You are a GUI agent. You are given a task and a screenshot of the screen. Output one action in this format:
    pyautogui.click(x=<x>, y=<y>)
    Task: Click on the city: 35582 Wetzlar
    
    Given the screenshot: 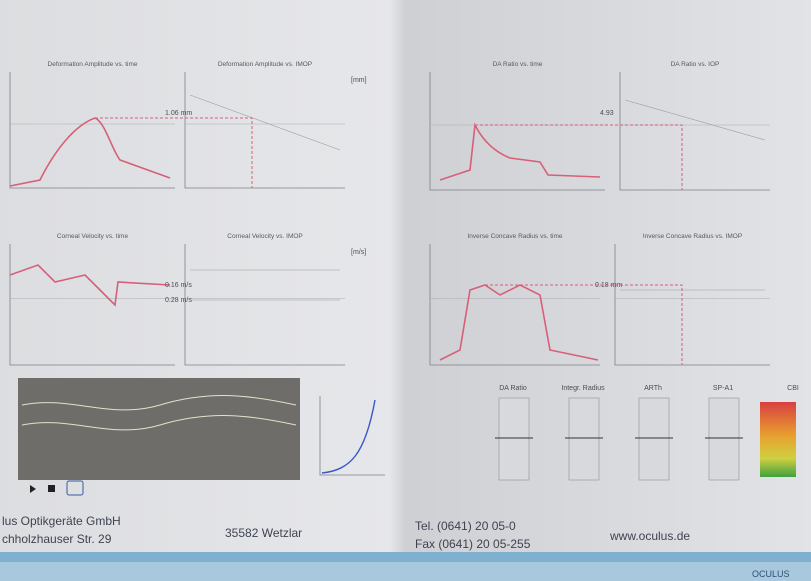 What is the action you would take?
    pyautogui.click(x=263, y=533)
    